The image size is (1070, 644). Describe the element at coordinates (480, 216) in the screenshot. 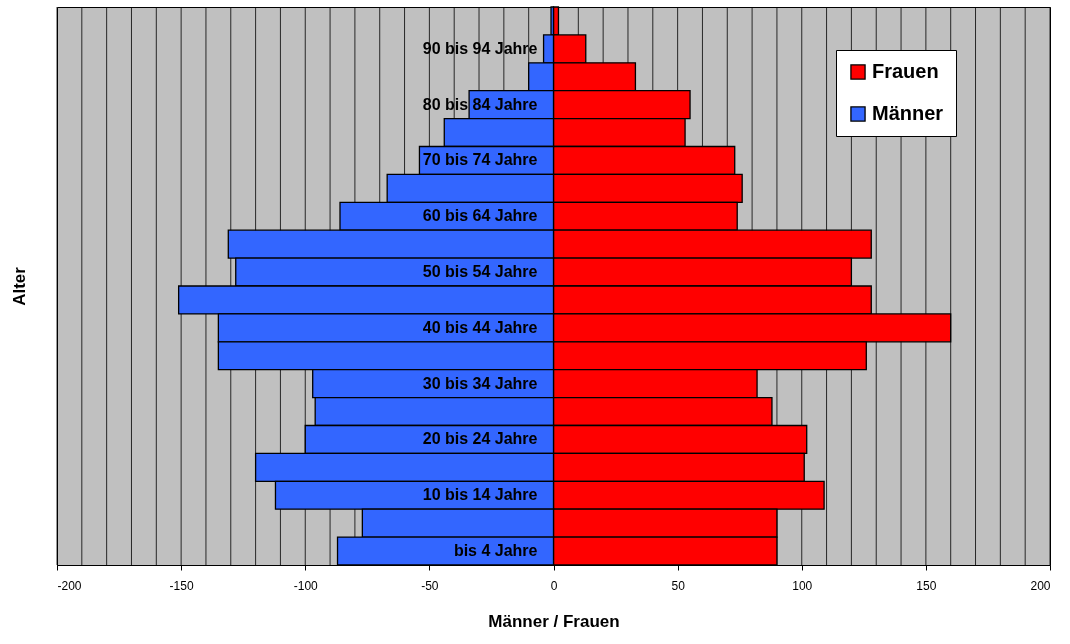

I see `y-tick-label: 60 bis 64 Jahre` at that location.